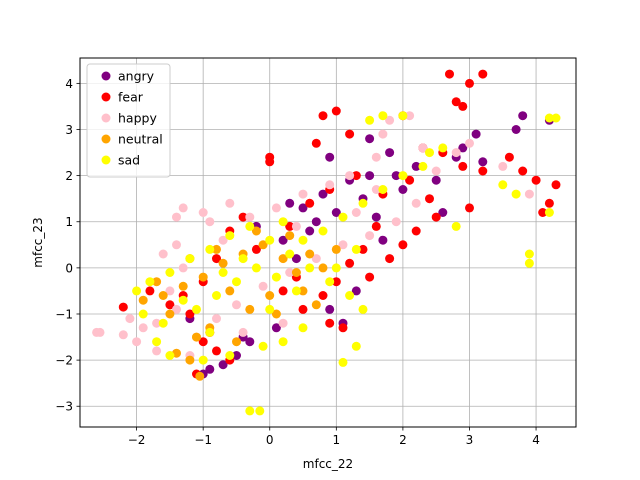 This screenshot has width=640, height=480. I want to click on legend-label-sad: sad, so click(129, 160).